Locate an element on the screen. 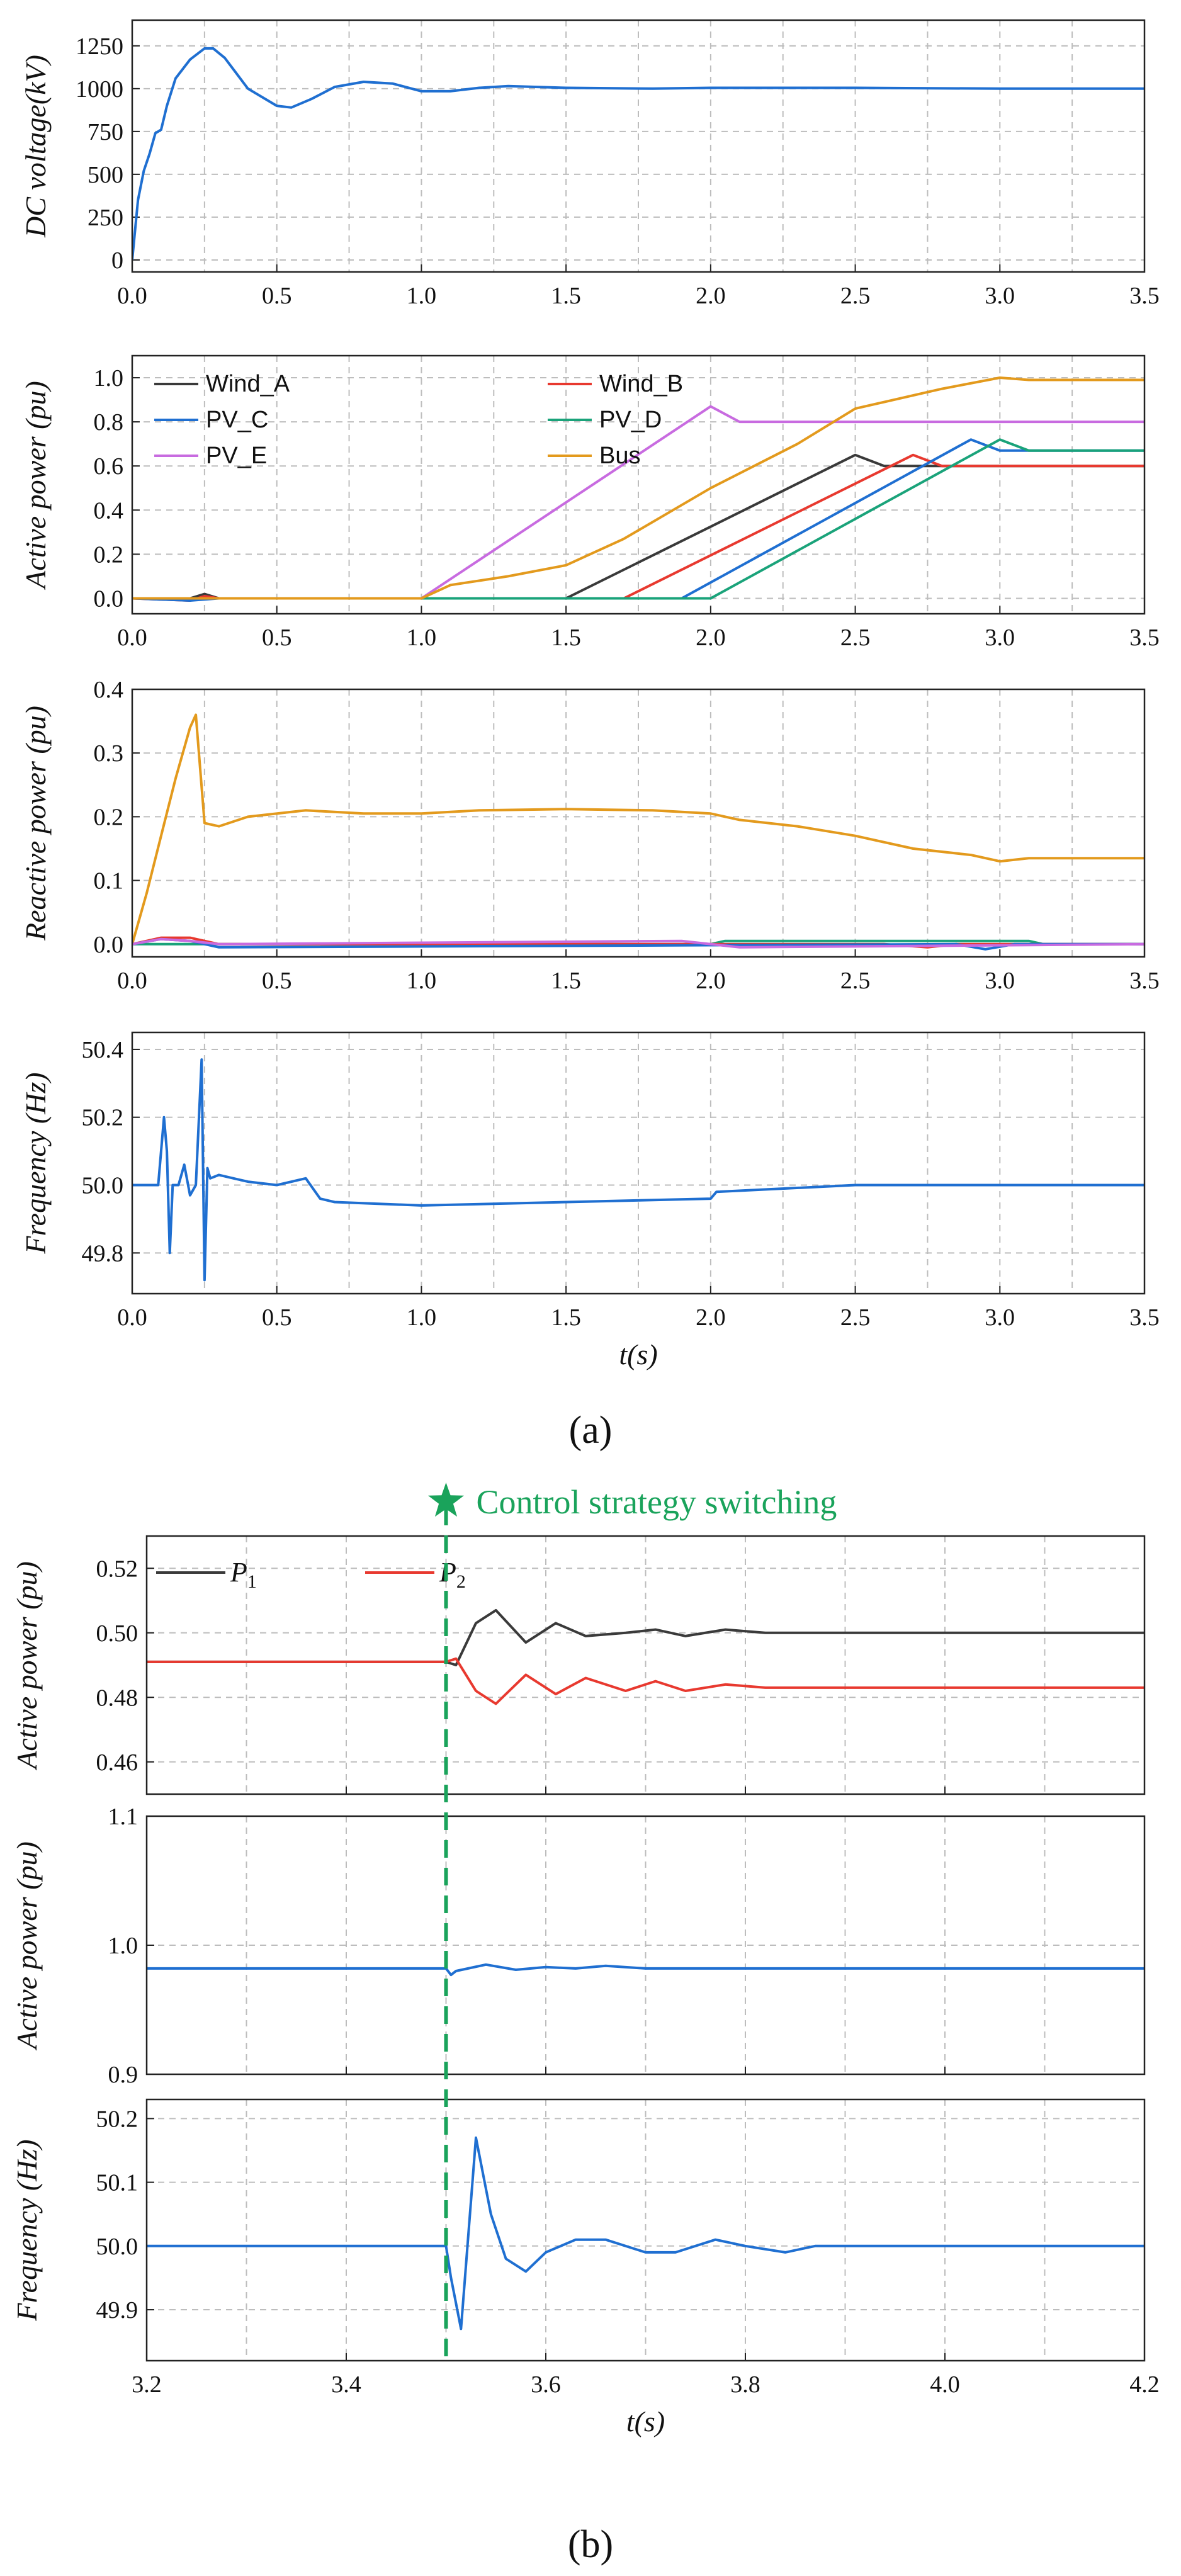 The height and width of the screenshot is (2576, 1181). series-line-bus is located at coordinates (638, 829).